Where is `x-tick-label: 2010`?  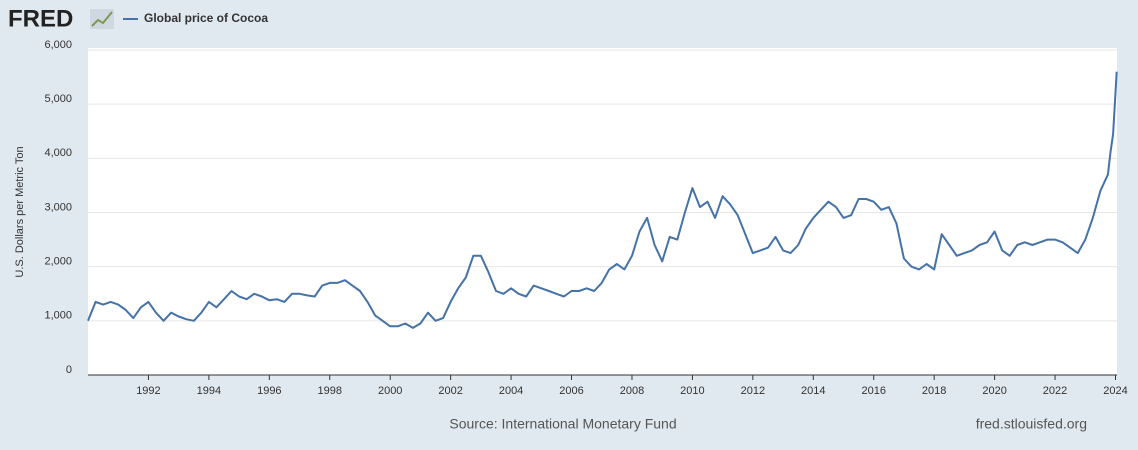 x-tick-label: 2010 is located at coordinates (692, 391).